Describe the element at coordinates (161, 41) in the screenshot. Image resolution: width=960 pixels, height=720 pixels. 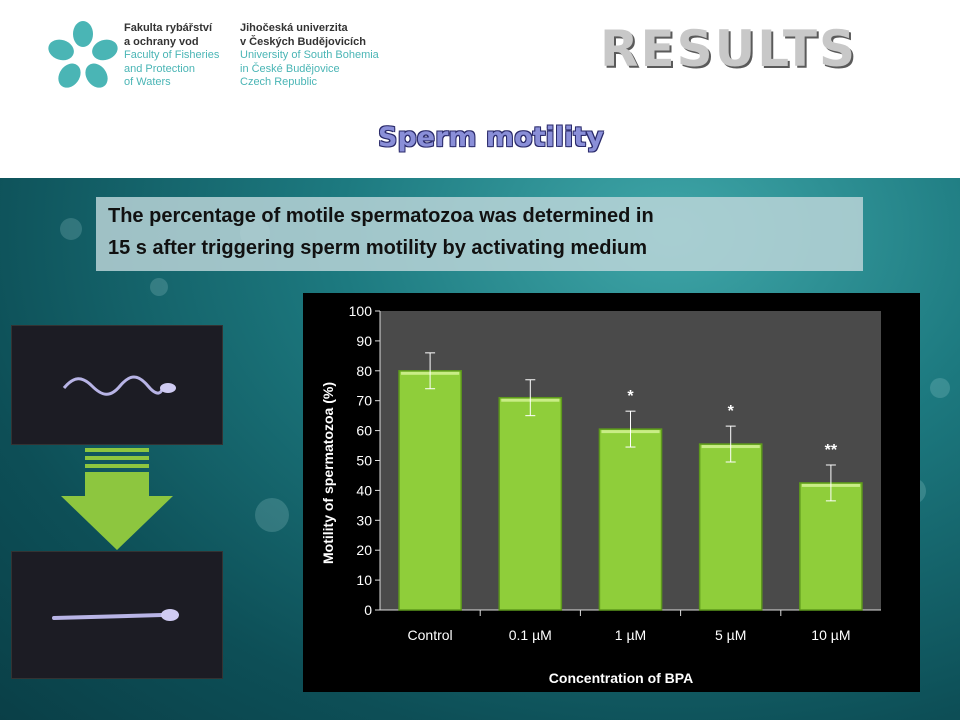
I see `faculty-line: a ochrany vod` at that location.